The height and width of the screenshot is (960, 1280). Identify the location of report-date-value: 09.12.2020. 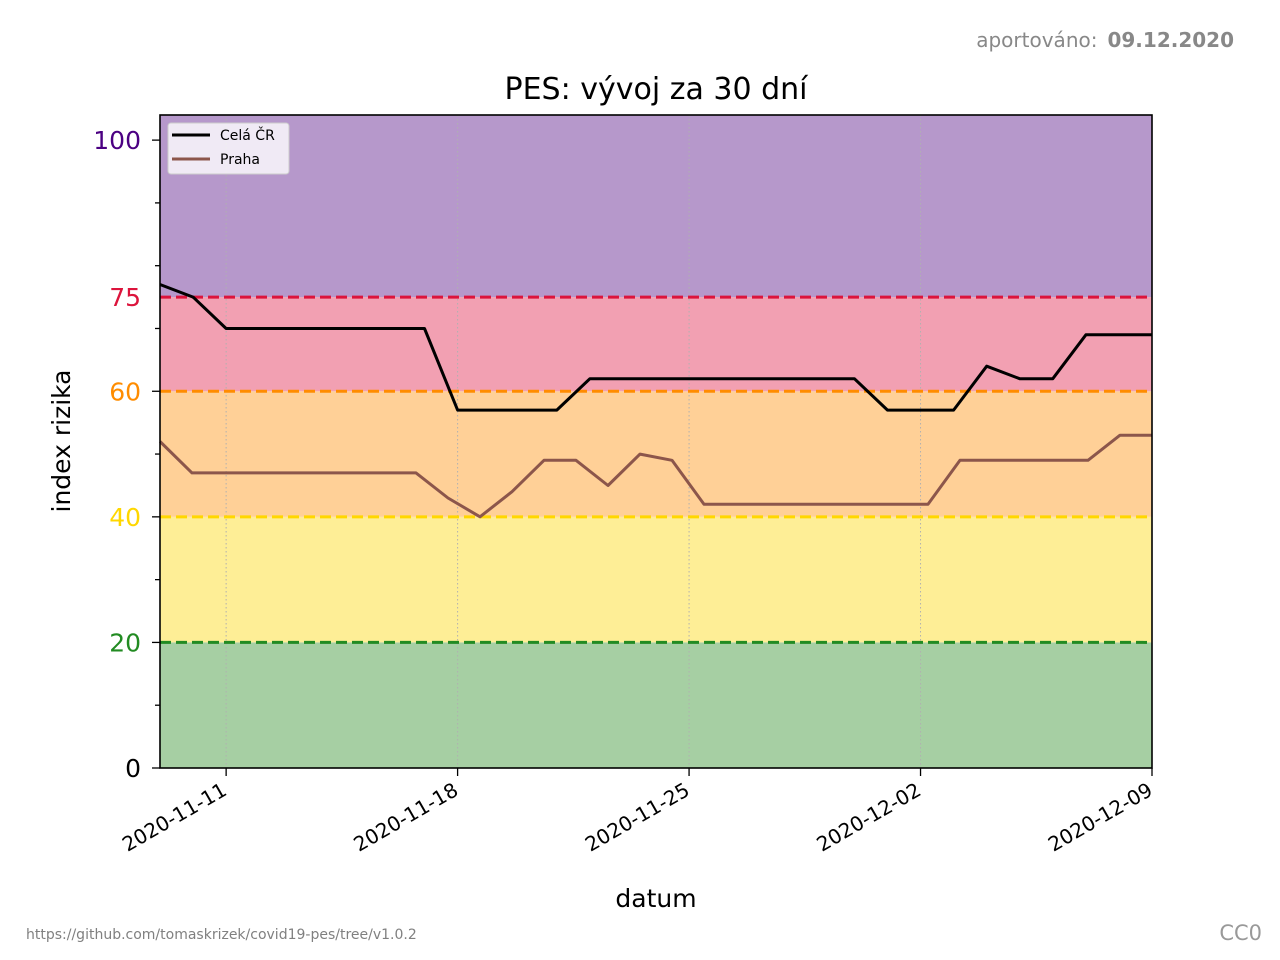
(1170, 40).